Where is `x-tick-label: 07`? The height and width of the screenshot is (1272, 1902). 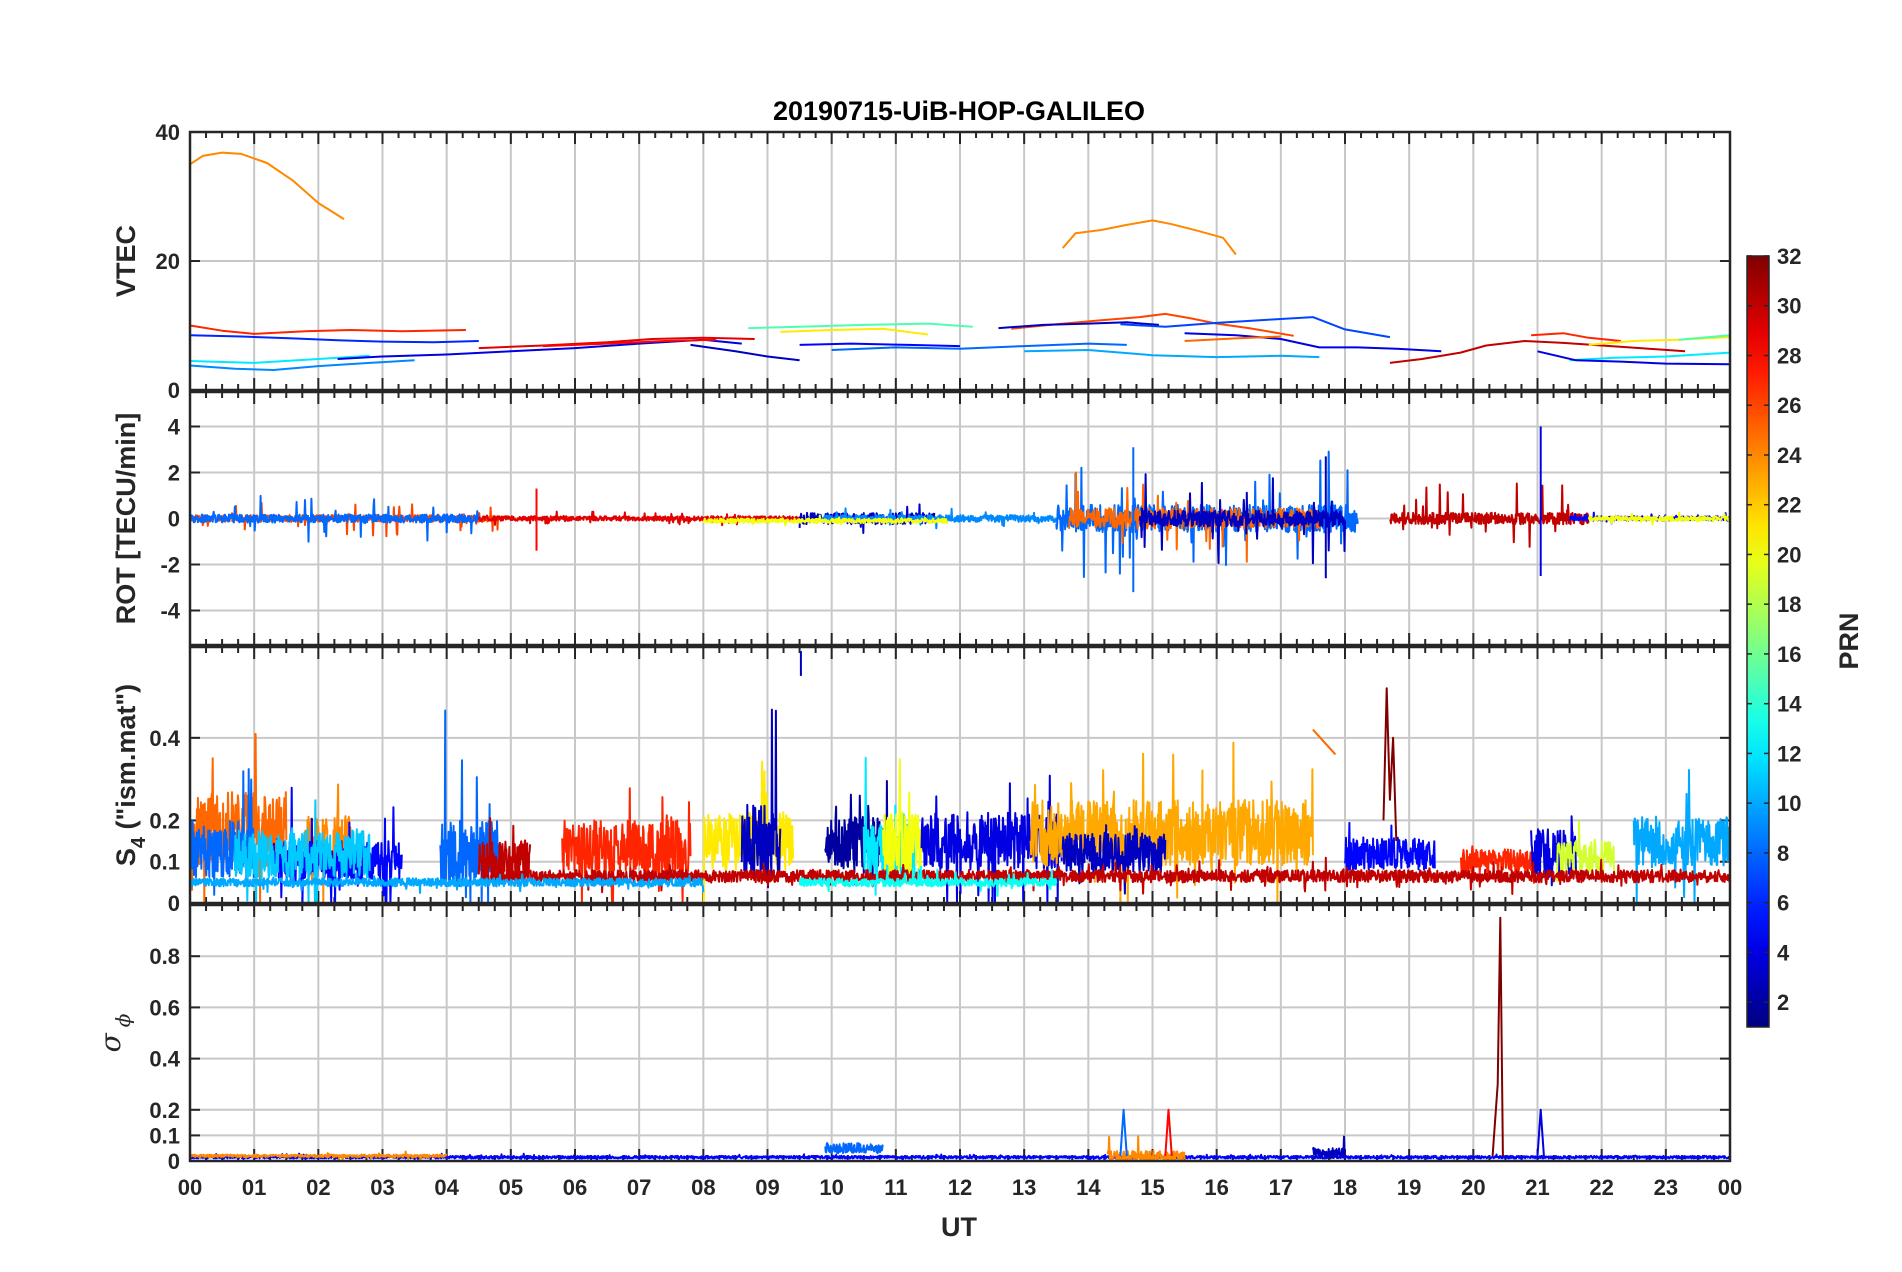
x-tick-label: 07 is located at coordinates (639, 1187).